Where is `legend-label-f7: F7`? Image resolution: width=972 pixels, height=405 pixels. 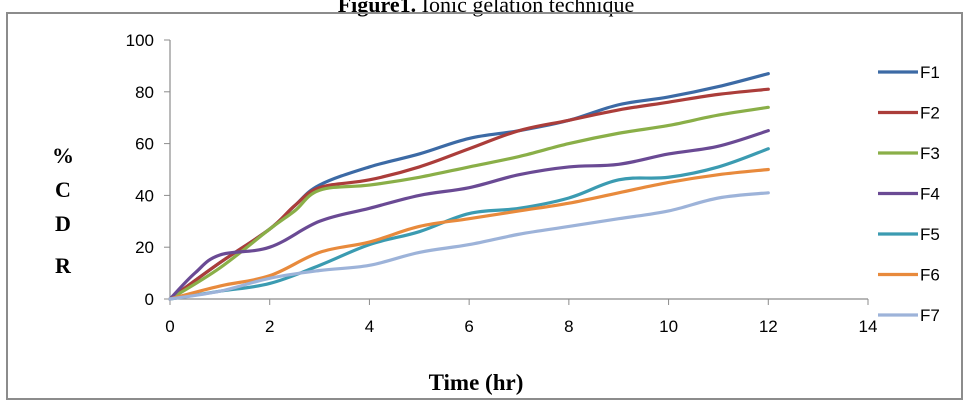 legend-label-f7: F7 is located at coordinates (930, 315).